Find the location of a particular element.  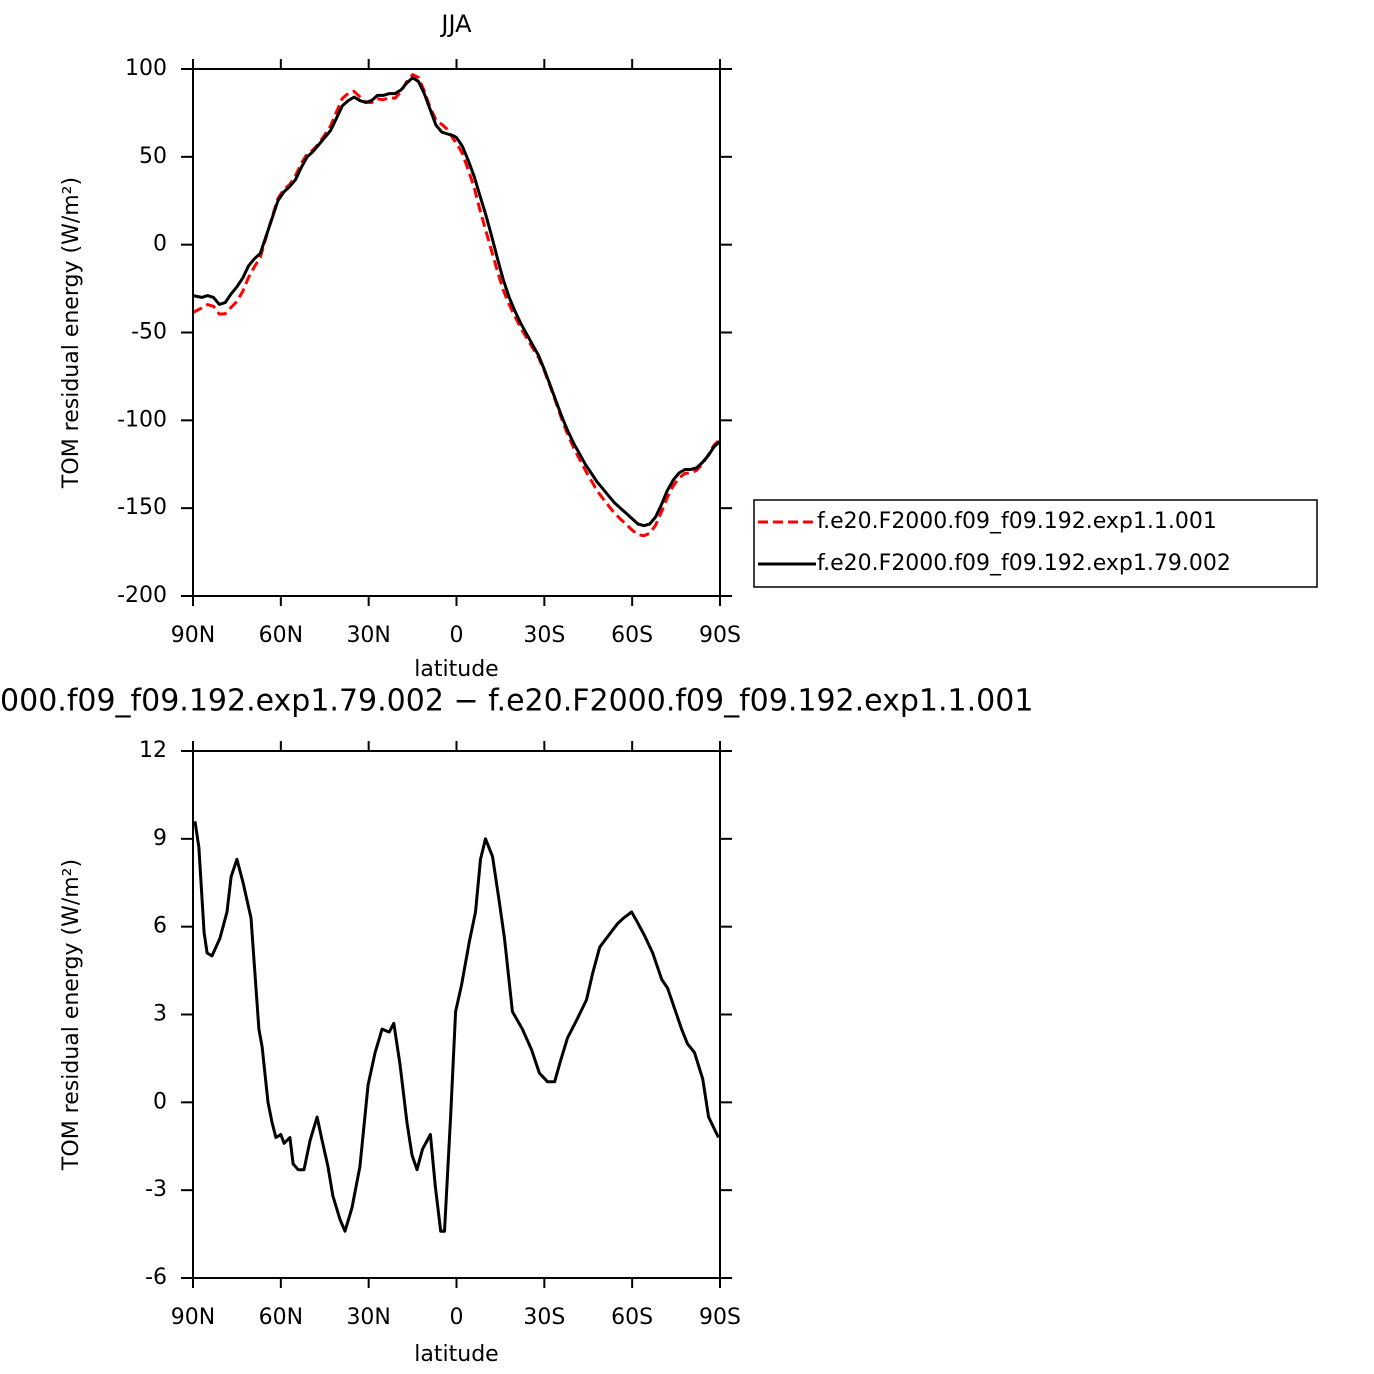

y-tick-label: -50 is located at coordinates (149, 332).